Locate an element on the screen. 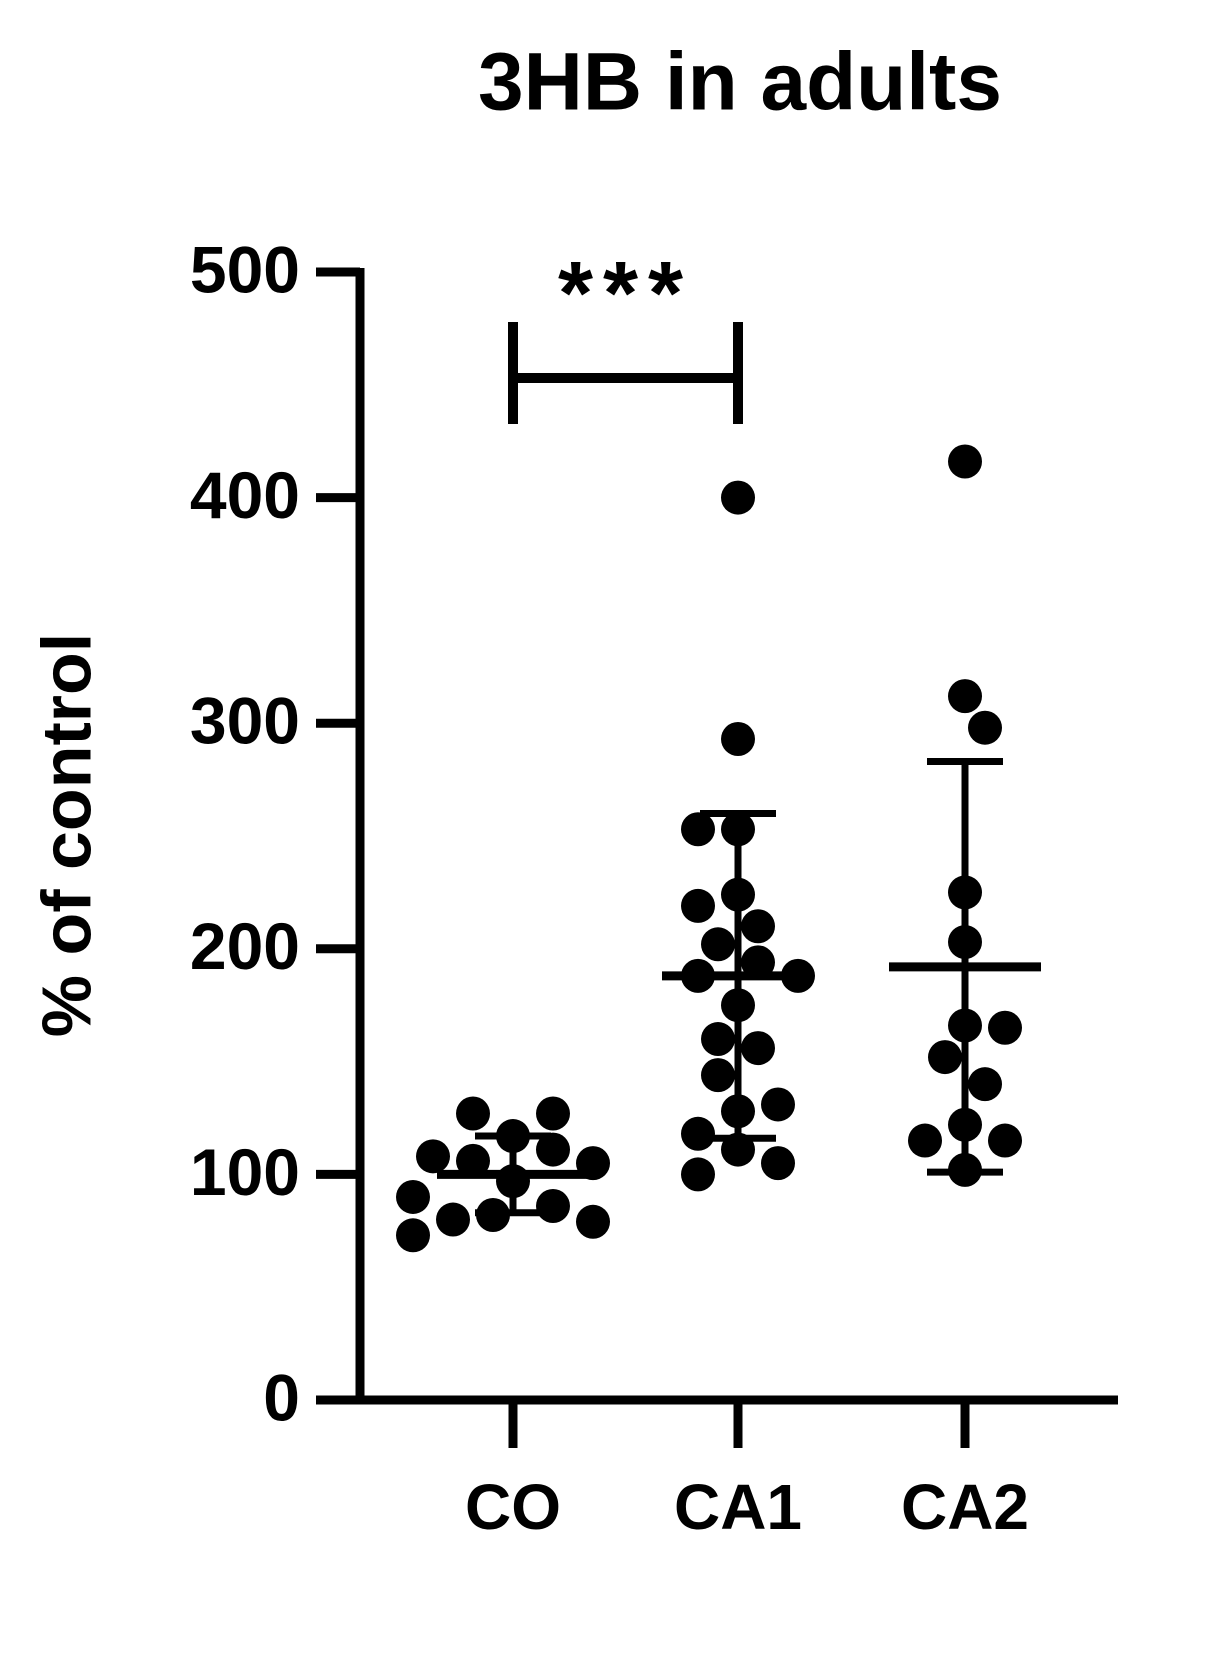 This screenshot has height=1665, width=1229. y-axis-label: % of control is located at coordinates (66, 835).